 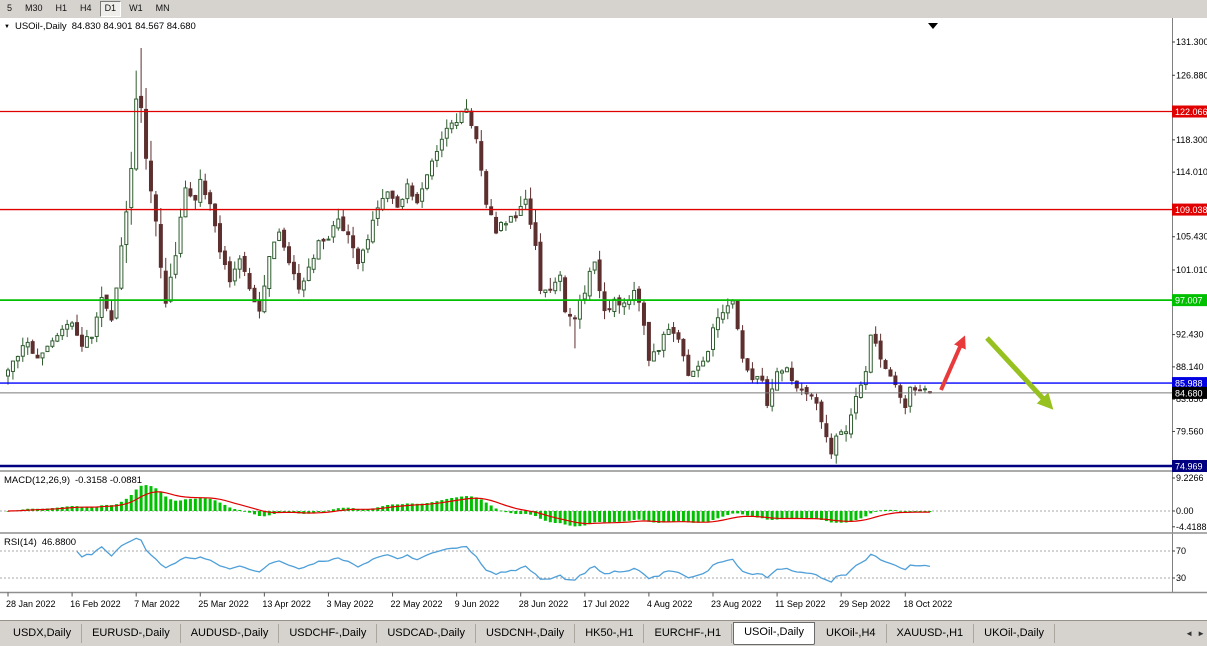 I want to click on bearish-arrow, so click(x=1019, y=373).